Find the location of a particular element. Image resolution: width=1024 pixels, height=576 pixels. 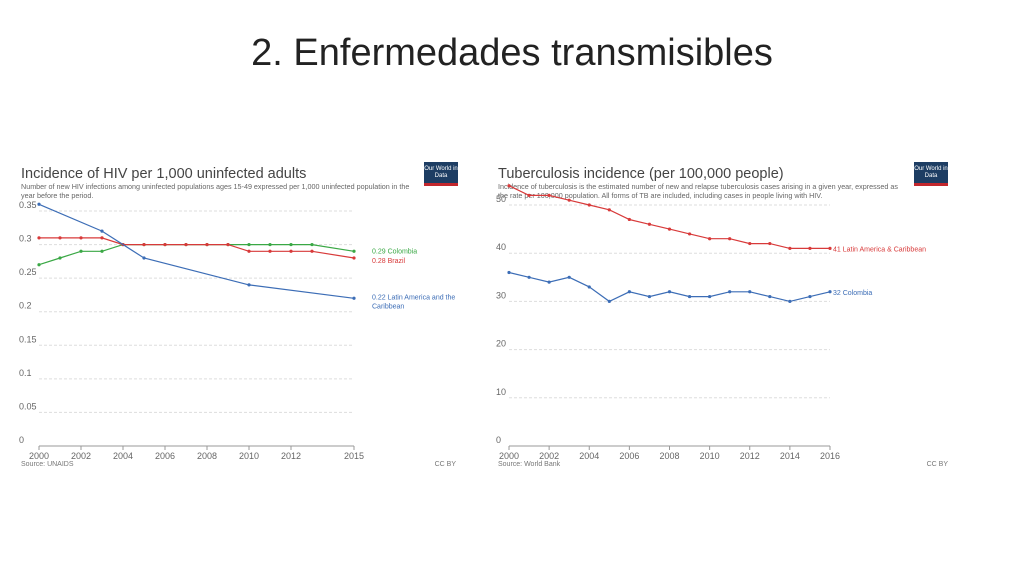

series-end-label: 0.28 Brazil is located at coordinates (389, 261).